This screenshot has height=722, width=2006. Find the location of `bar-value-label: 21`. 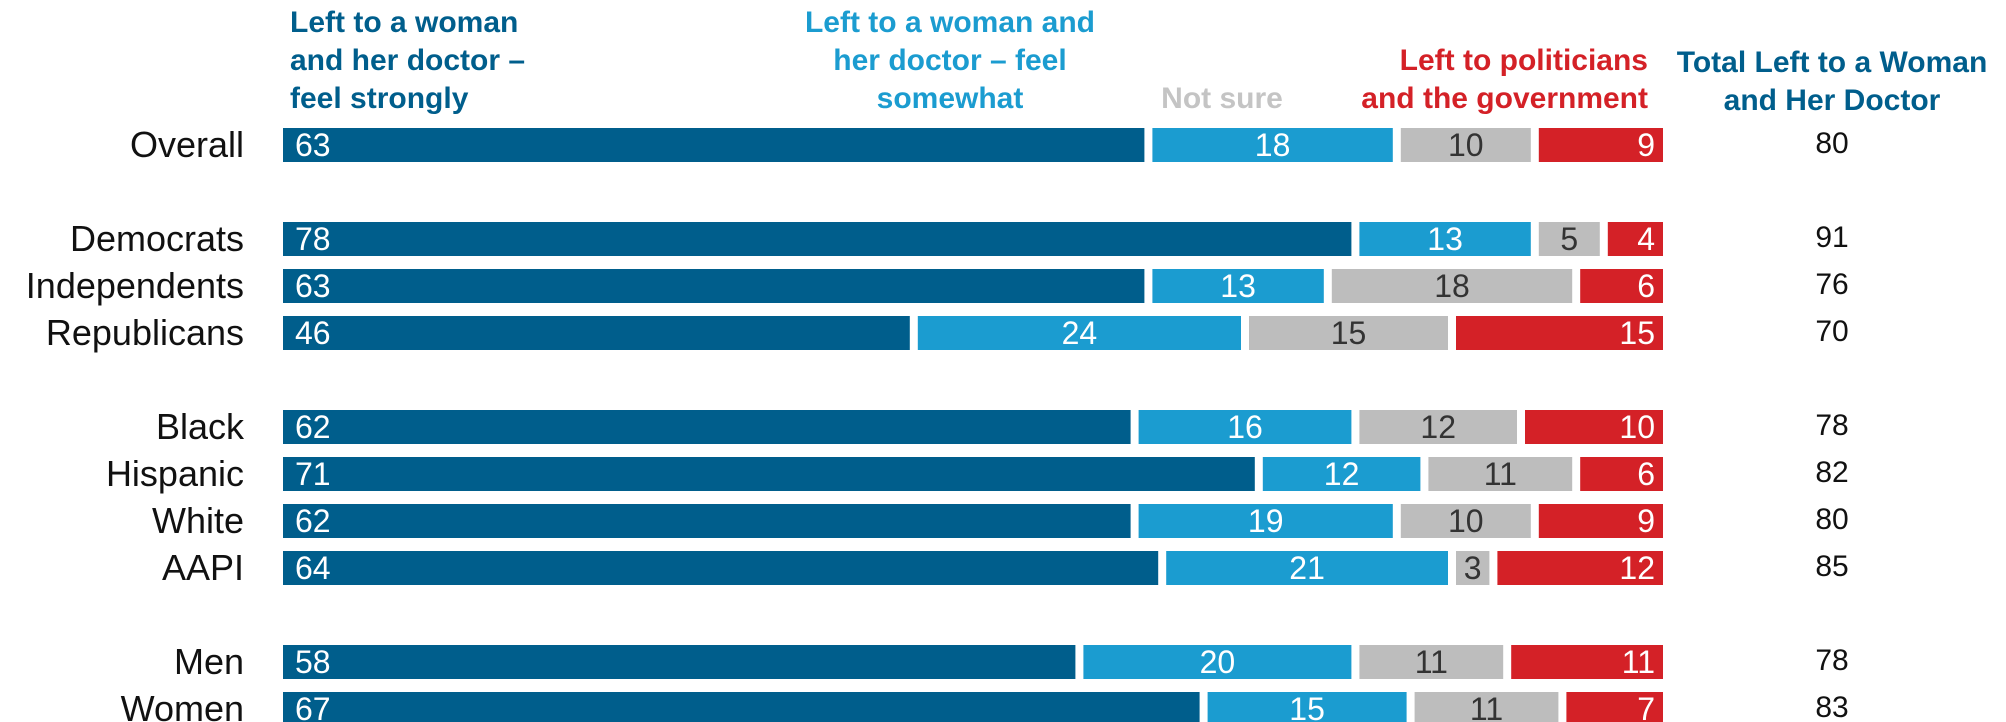

bar-value-label: 21 is located at coordinates (1307, 568).